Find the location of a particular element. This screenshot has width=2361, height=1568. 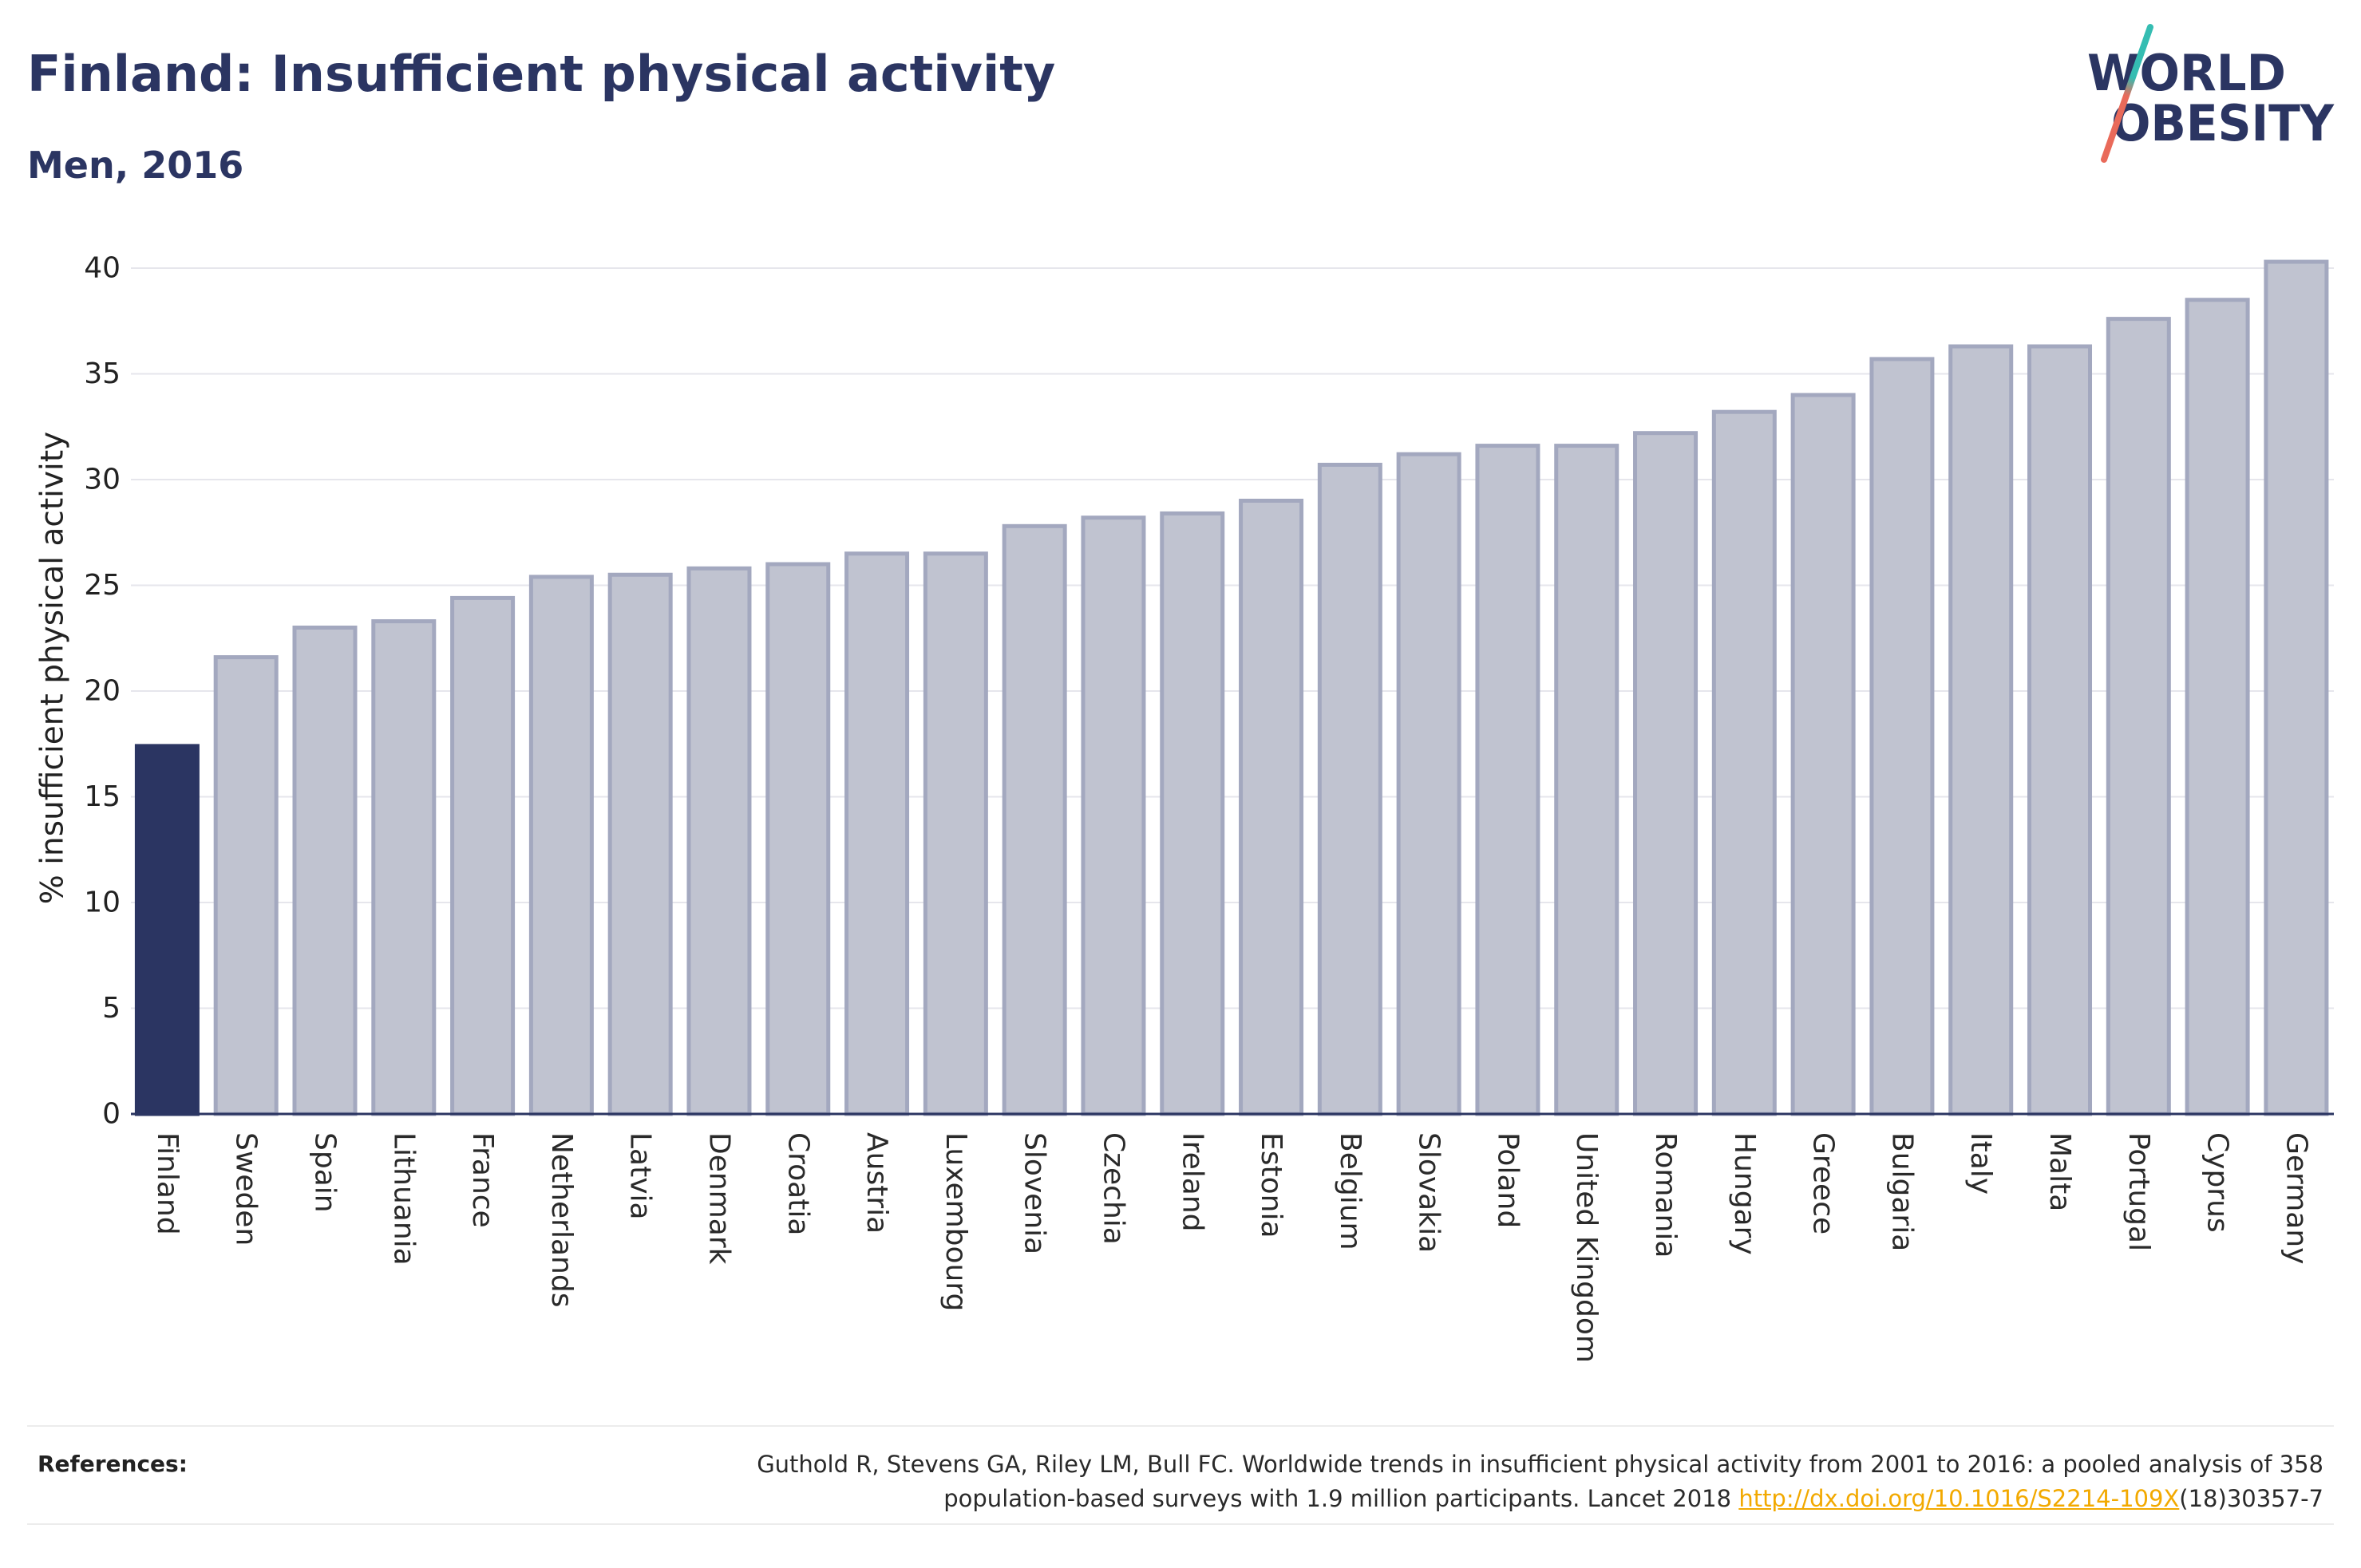

x-tick-label-germany: Germany is located at coordinates (2296, 1198).